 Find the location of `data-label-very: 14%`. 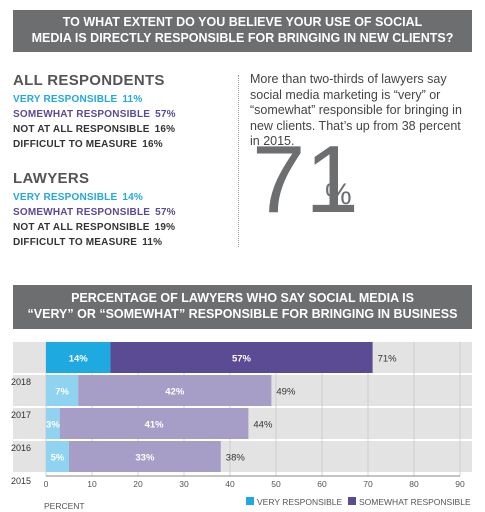

data-label-very: 14% is located at coordinates (79, 359).